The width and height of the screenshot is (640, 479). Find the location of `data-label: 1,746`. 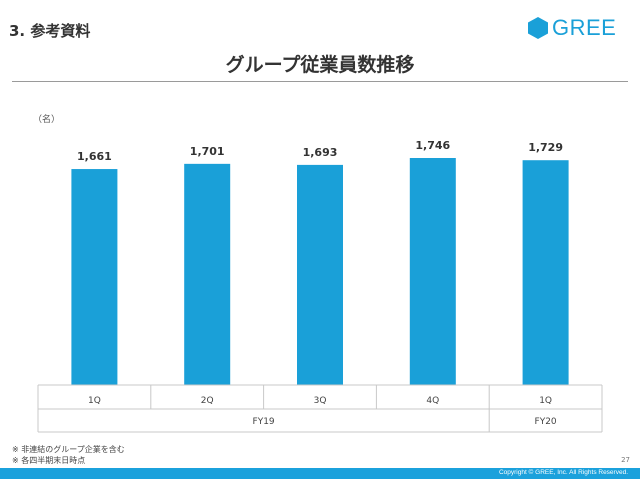

data-label: 1,746 is located at coordinates (432, 145).